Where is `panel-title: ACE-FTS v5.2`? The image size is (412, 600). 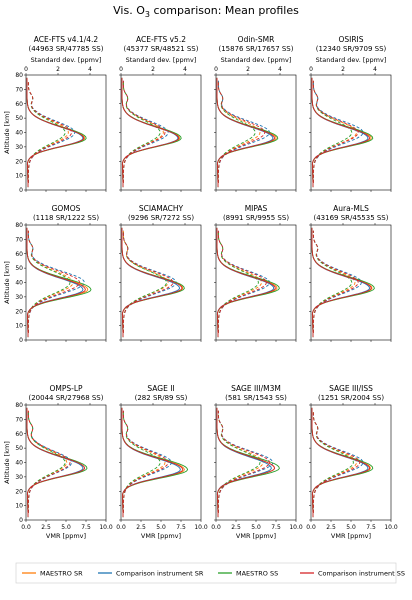
panel-title: ACE-FTS v5.2 is located at coordinates (161, 39).